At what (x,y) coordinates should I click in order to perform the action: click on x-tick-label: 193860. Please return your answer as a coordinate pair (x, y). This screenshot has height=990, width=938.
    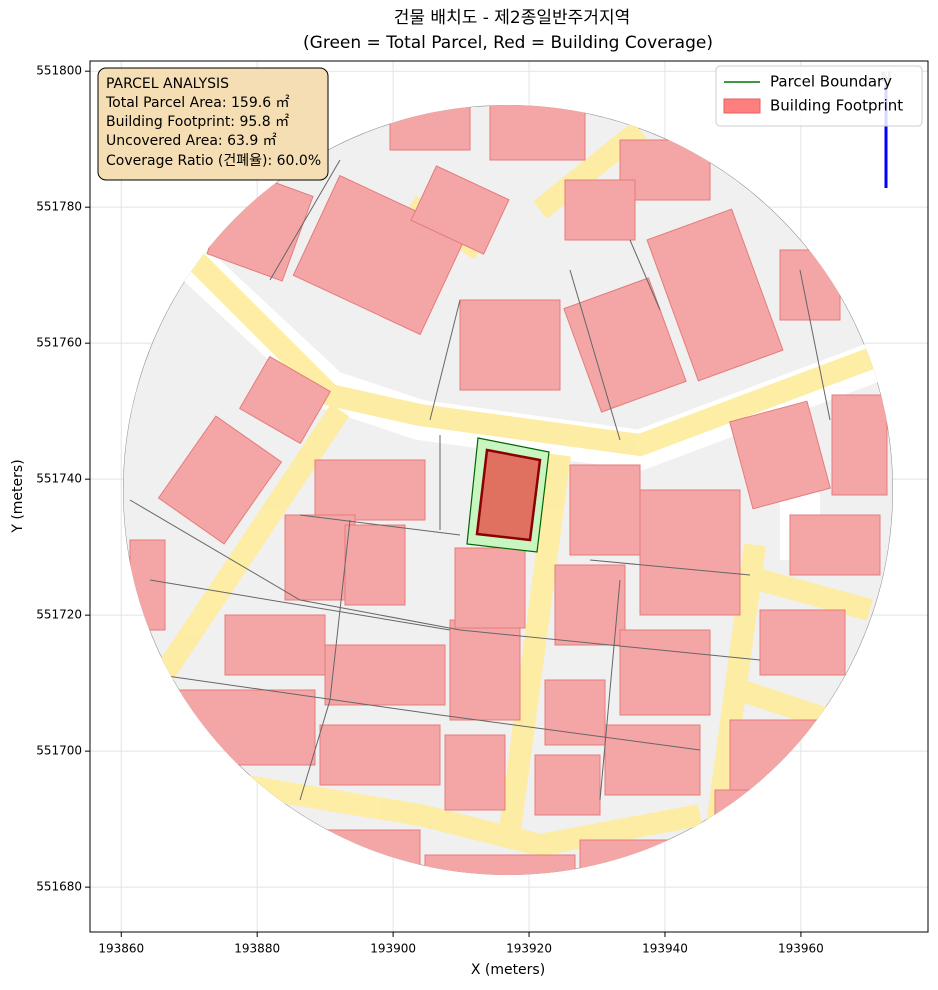
    Looking at the image, I should click on (121, 949).